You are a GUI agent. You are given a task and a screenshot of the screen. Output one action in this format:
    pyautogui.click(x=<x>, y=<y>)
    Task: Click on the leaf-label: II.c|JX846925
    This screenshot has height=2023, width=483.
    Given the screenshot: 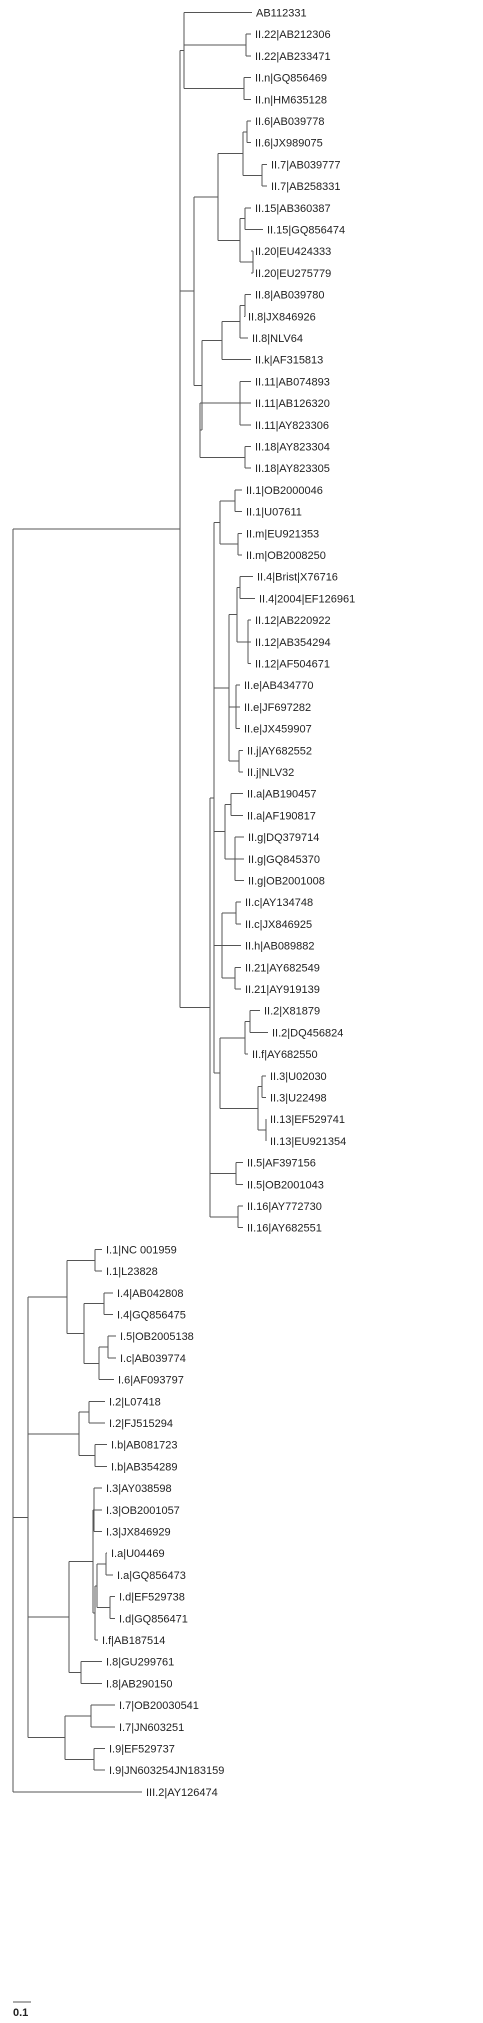 What is the action you would take?
    pyautogui.click(x=278, y=925)
    